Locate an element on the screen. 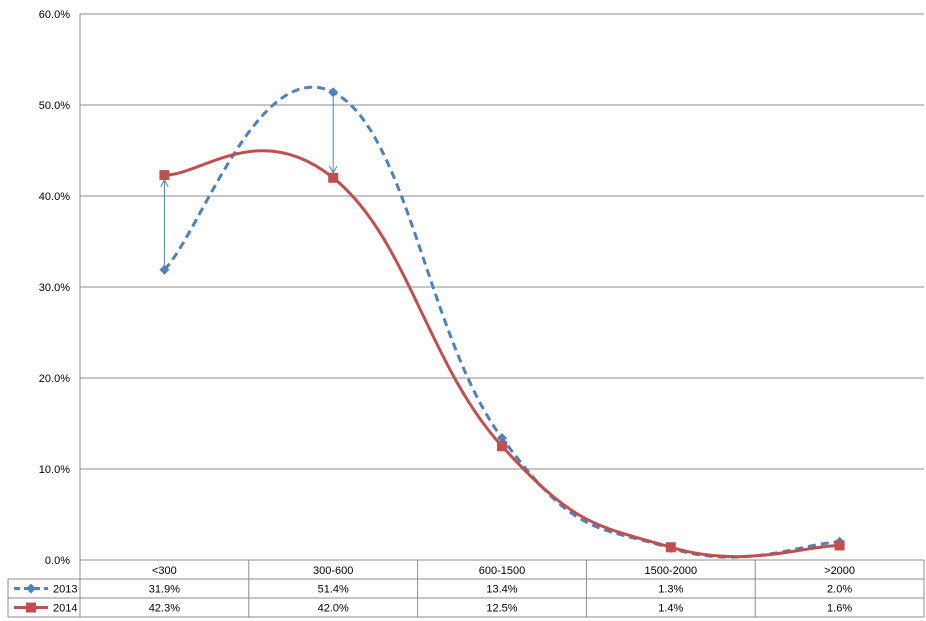  data-value-label: 51.4% is located at coordinates (333, 590).